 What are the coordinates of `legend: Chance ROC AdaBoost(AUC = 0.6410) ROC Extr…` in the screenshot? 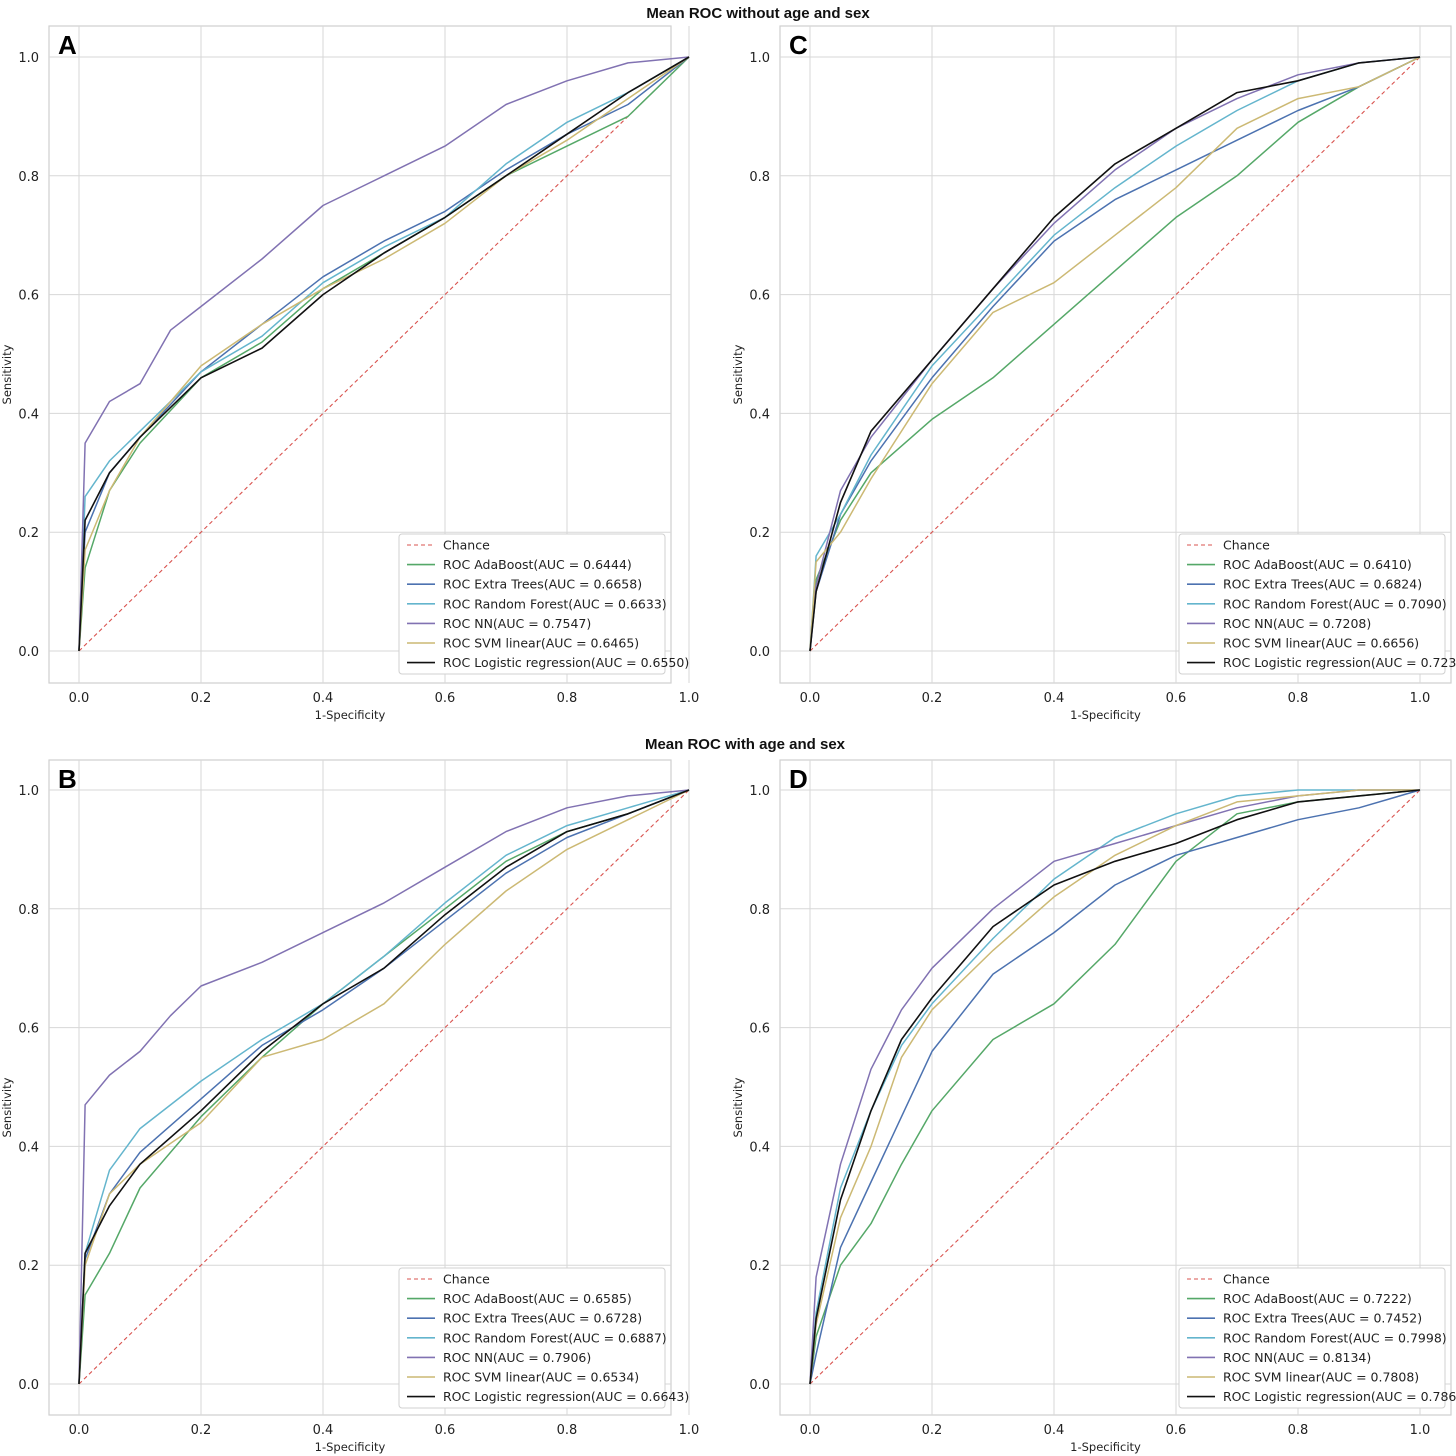 It's located at (1317, 604).